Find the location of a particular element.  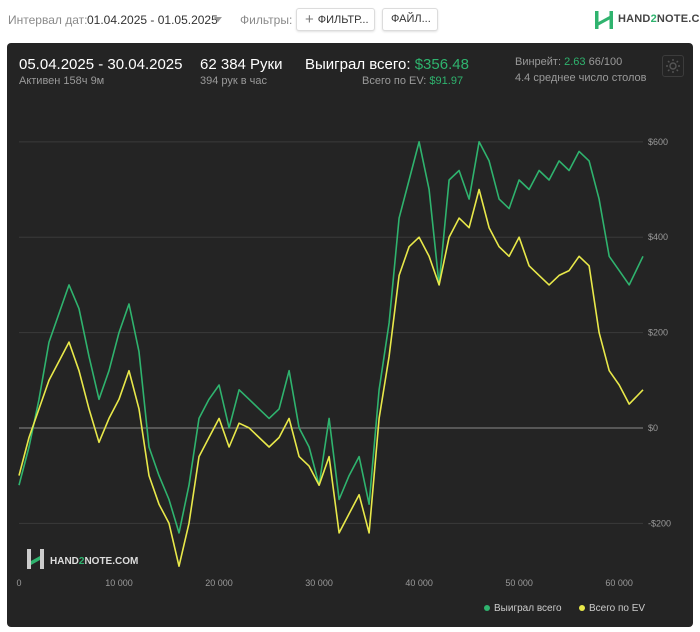

settings-button is located at coordinates (673, 66).